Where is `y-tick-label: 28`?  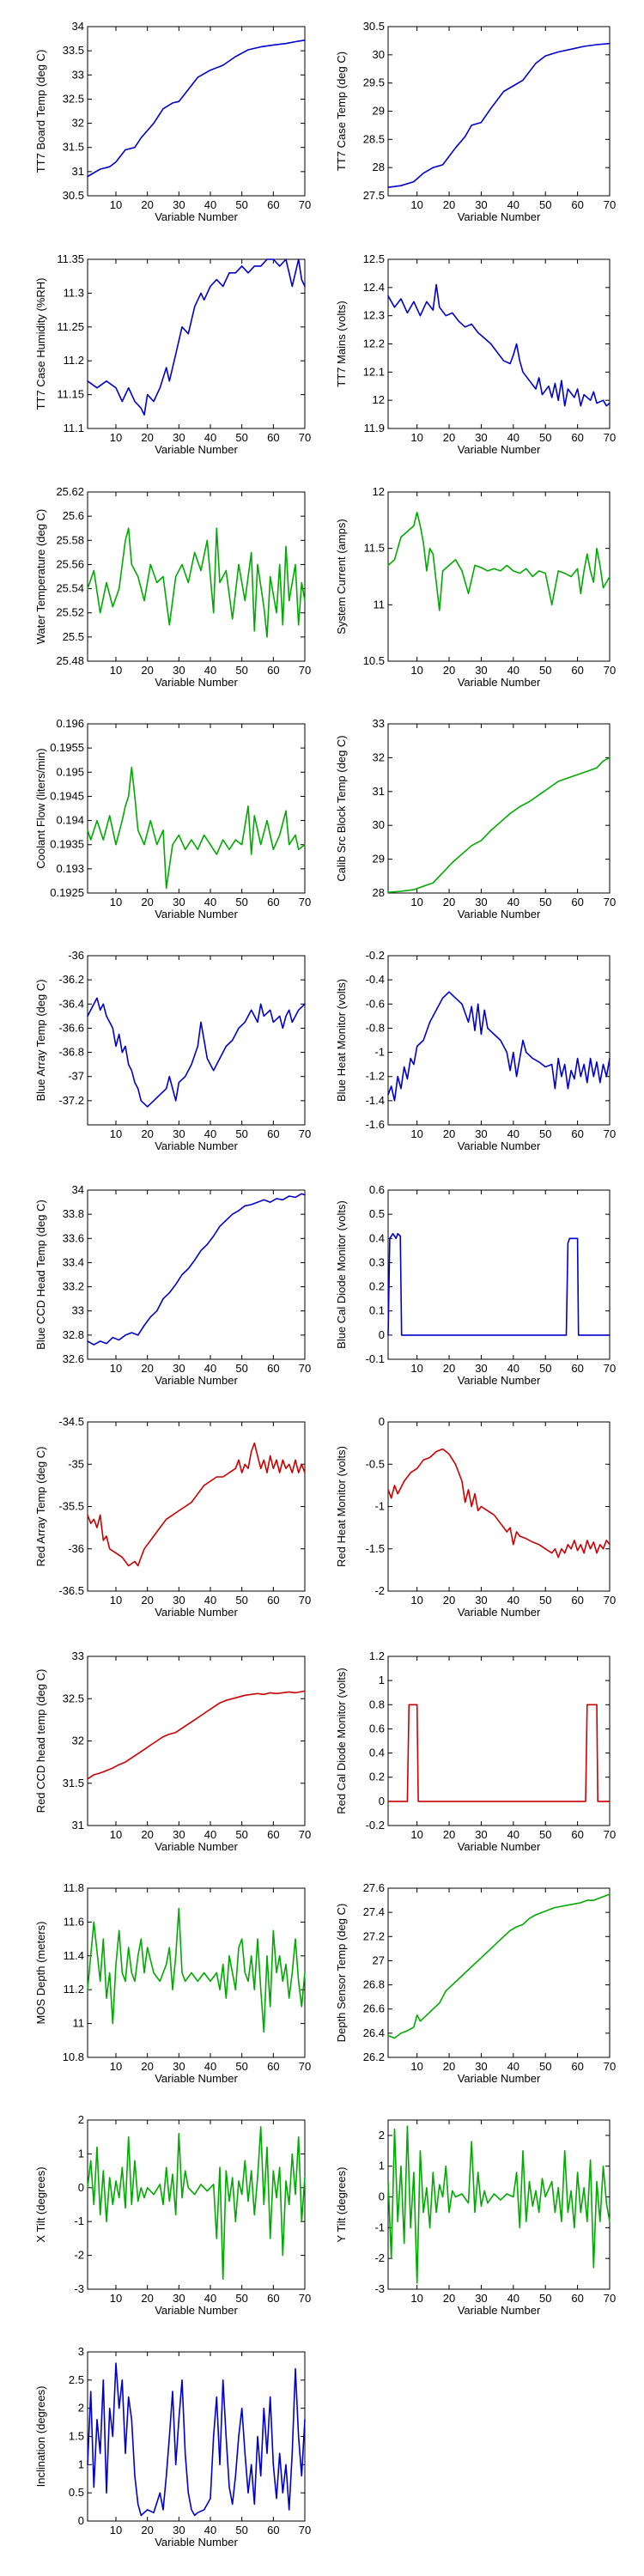
y-tick-label: 28 is located at coordinates (379, 167).